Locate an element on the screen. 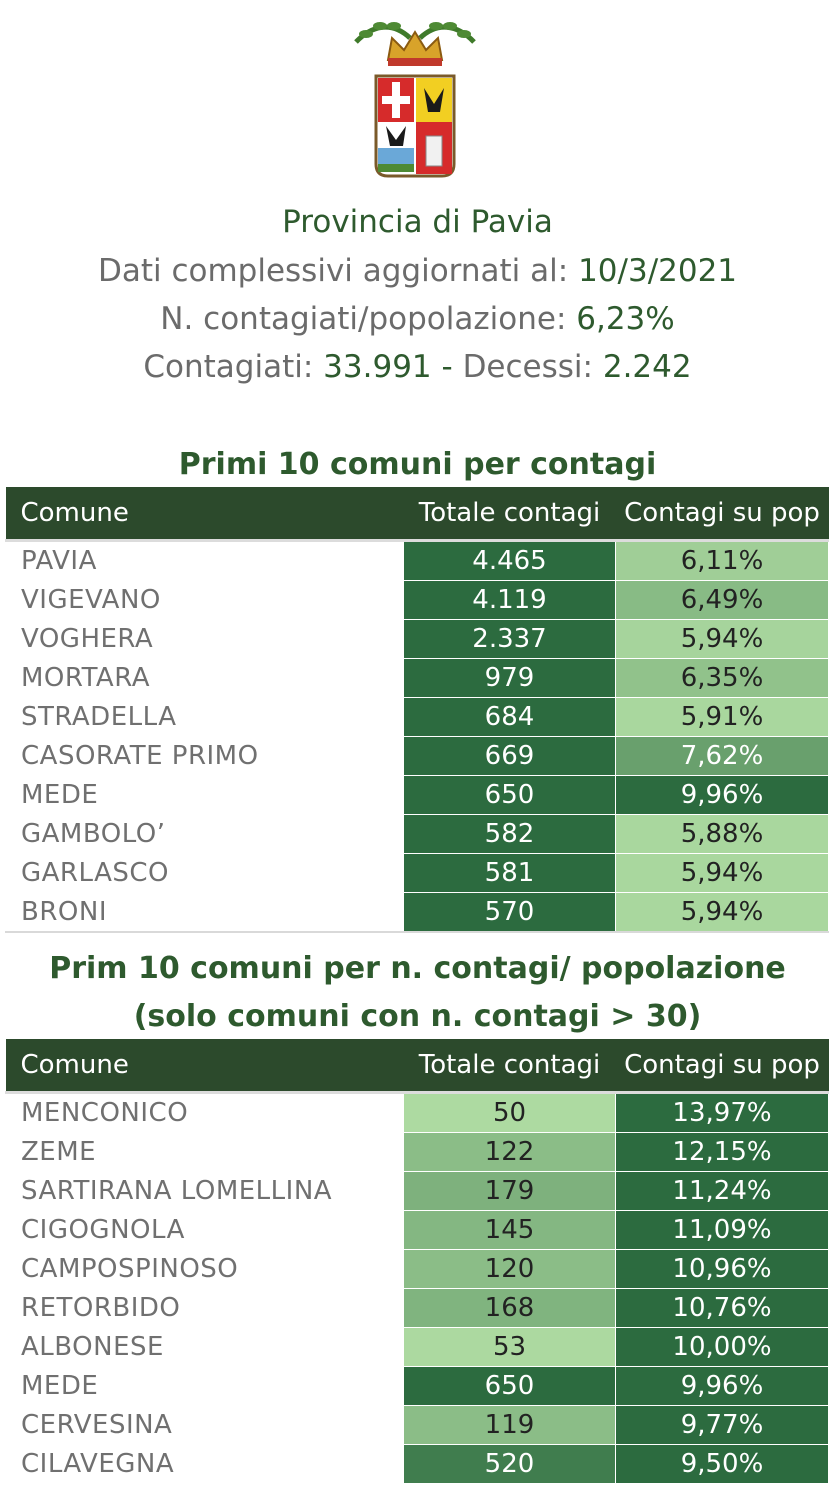 The image size is (835, 1485). t2-cell-totale: 50 is located at coordinates (509, 1112).